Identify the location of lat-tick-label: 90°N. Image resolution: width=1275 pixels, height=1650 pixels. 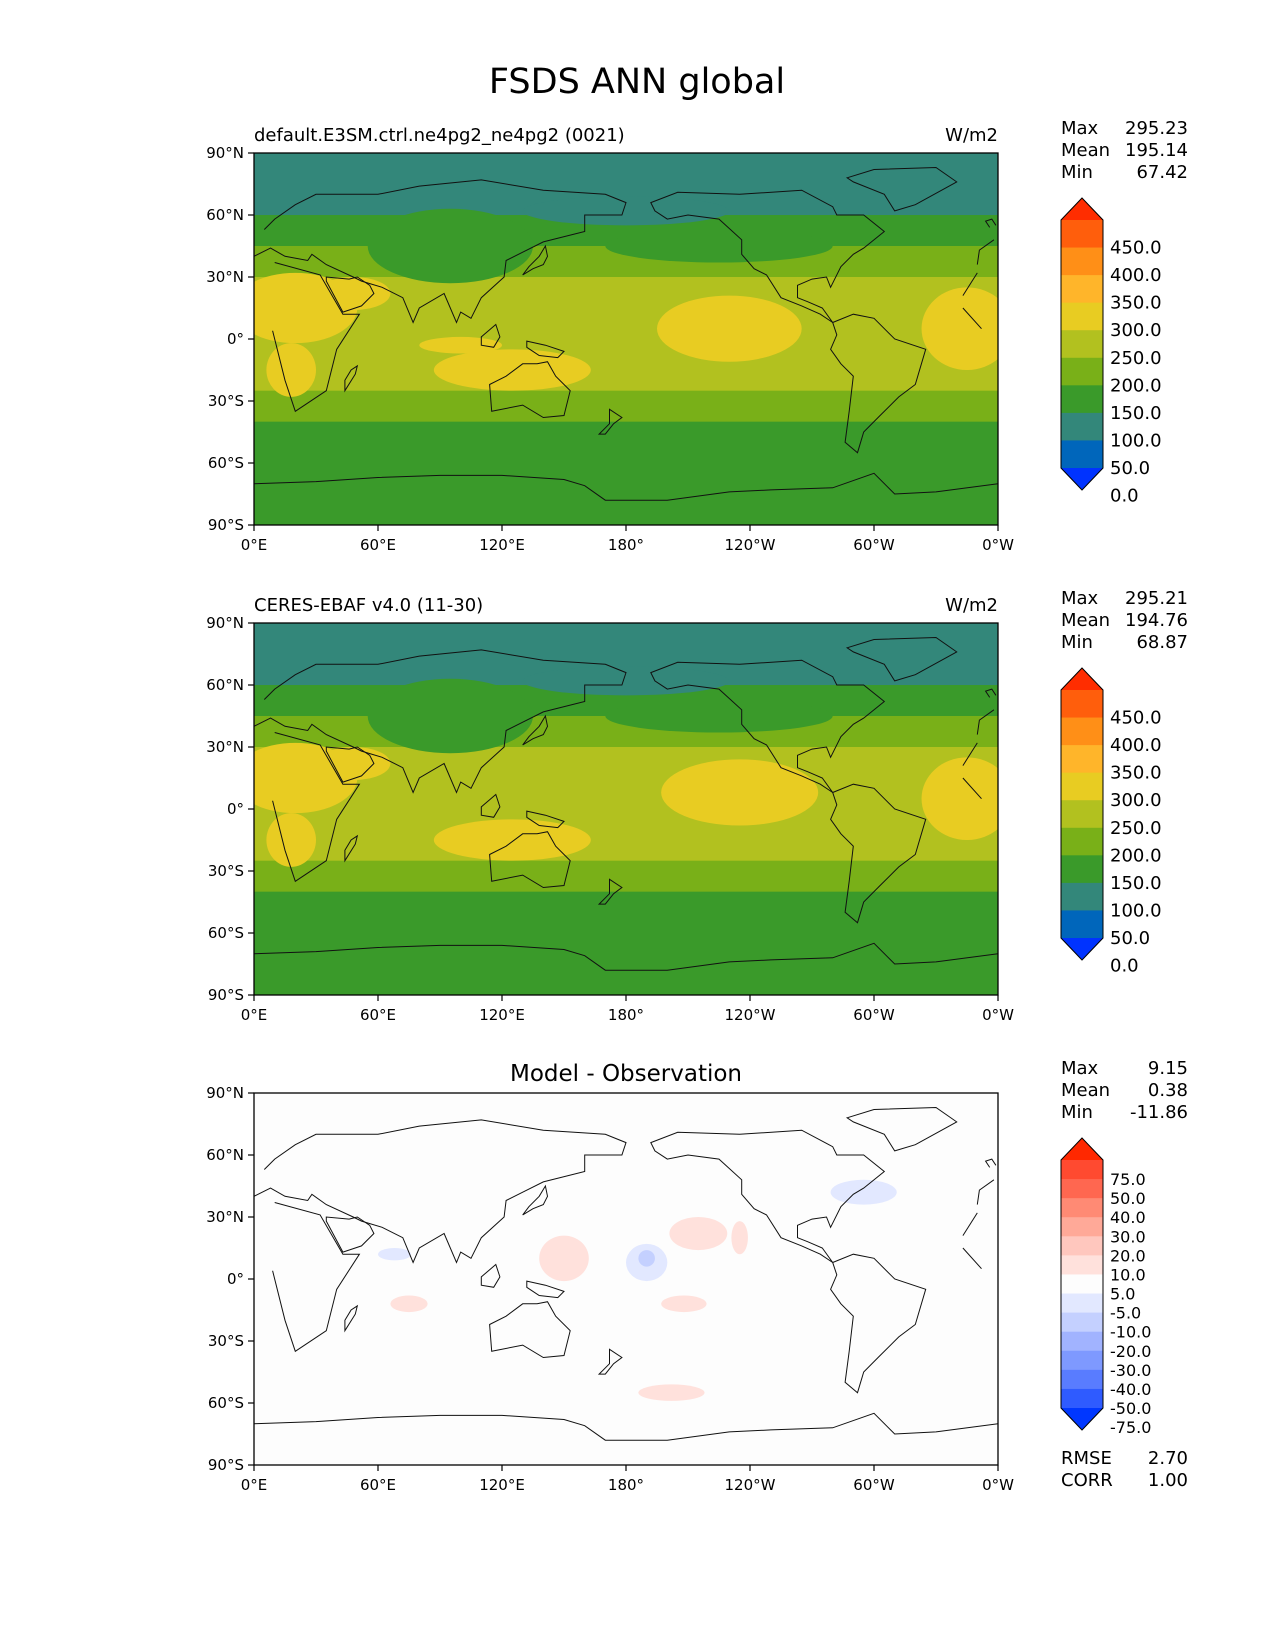
(225, 153).